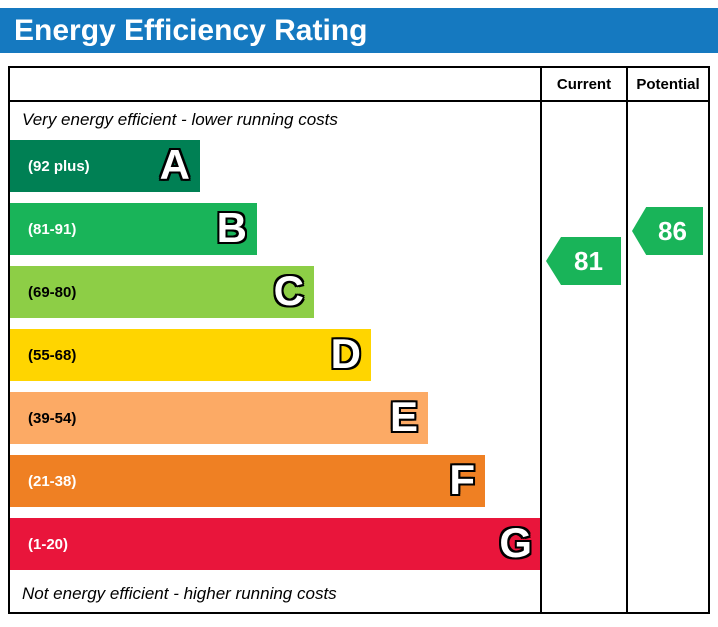 This screenshot has height=627, width=718. Describe the element at coordinates (583, 357) in the screenshot. I see `current-column: 81` at that location.